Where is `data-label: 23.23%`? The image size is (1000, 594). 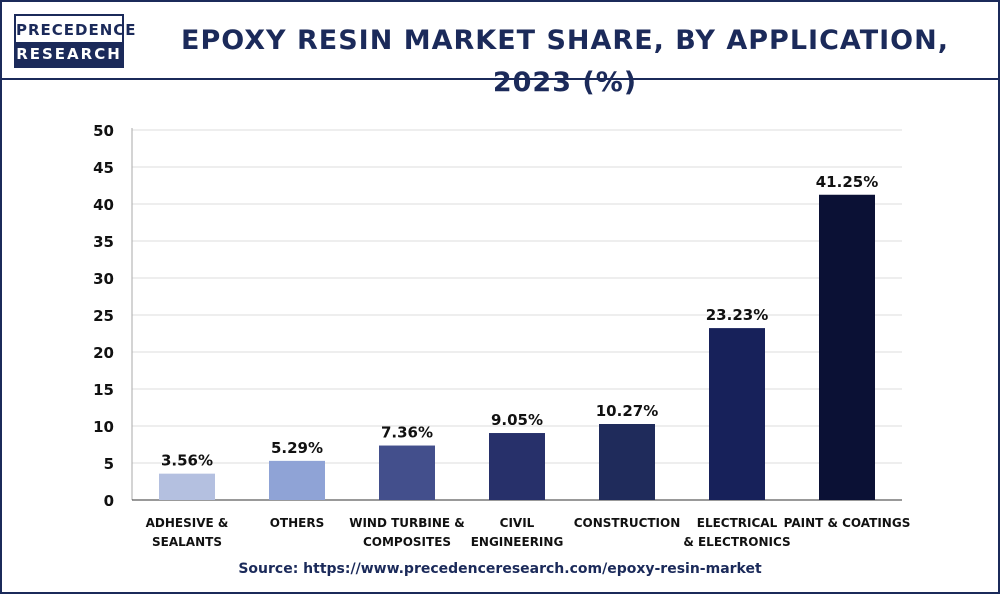 data-label: 23.23% is located at coordinates (737, 315).